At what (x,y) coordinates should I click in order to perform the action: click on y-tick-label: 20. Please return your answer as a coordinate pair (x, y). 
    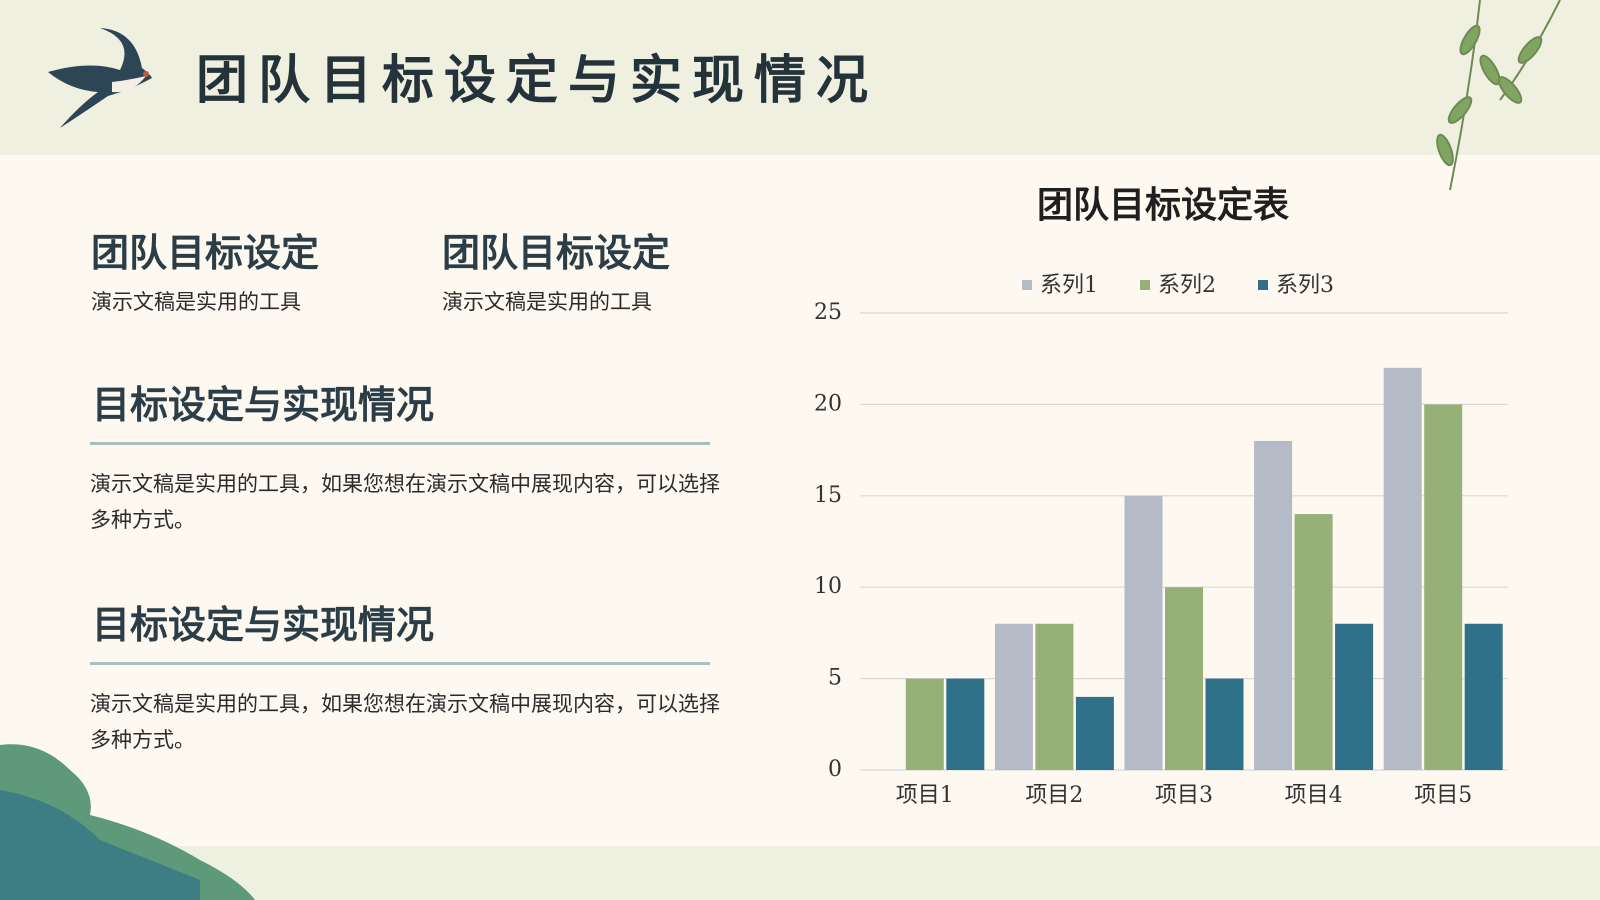
    Looking at the image, I should click on (828, 403).